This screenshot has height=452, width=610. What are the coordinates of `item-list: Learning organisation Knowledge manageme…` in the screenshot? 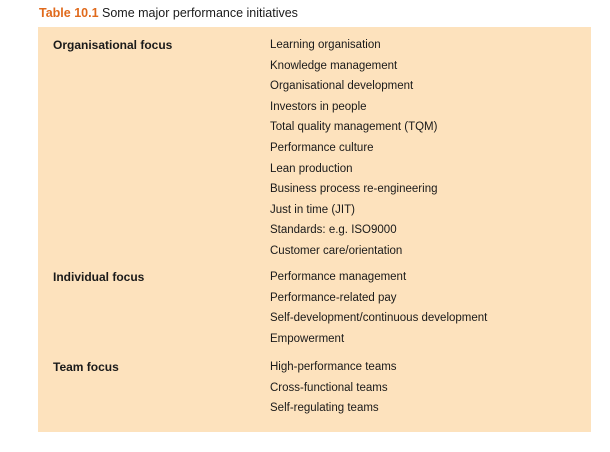 It's located at (353, 148).